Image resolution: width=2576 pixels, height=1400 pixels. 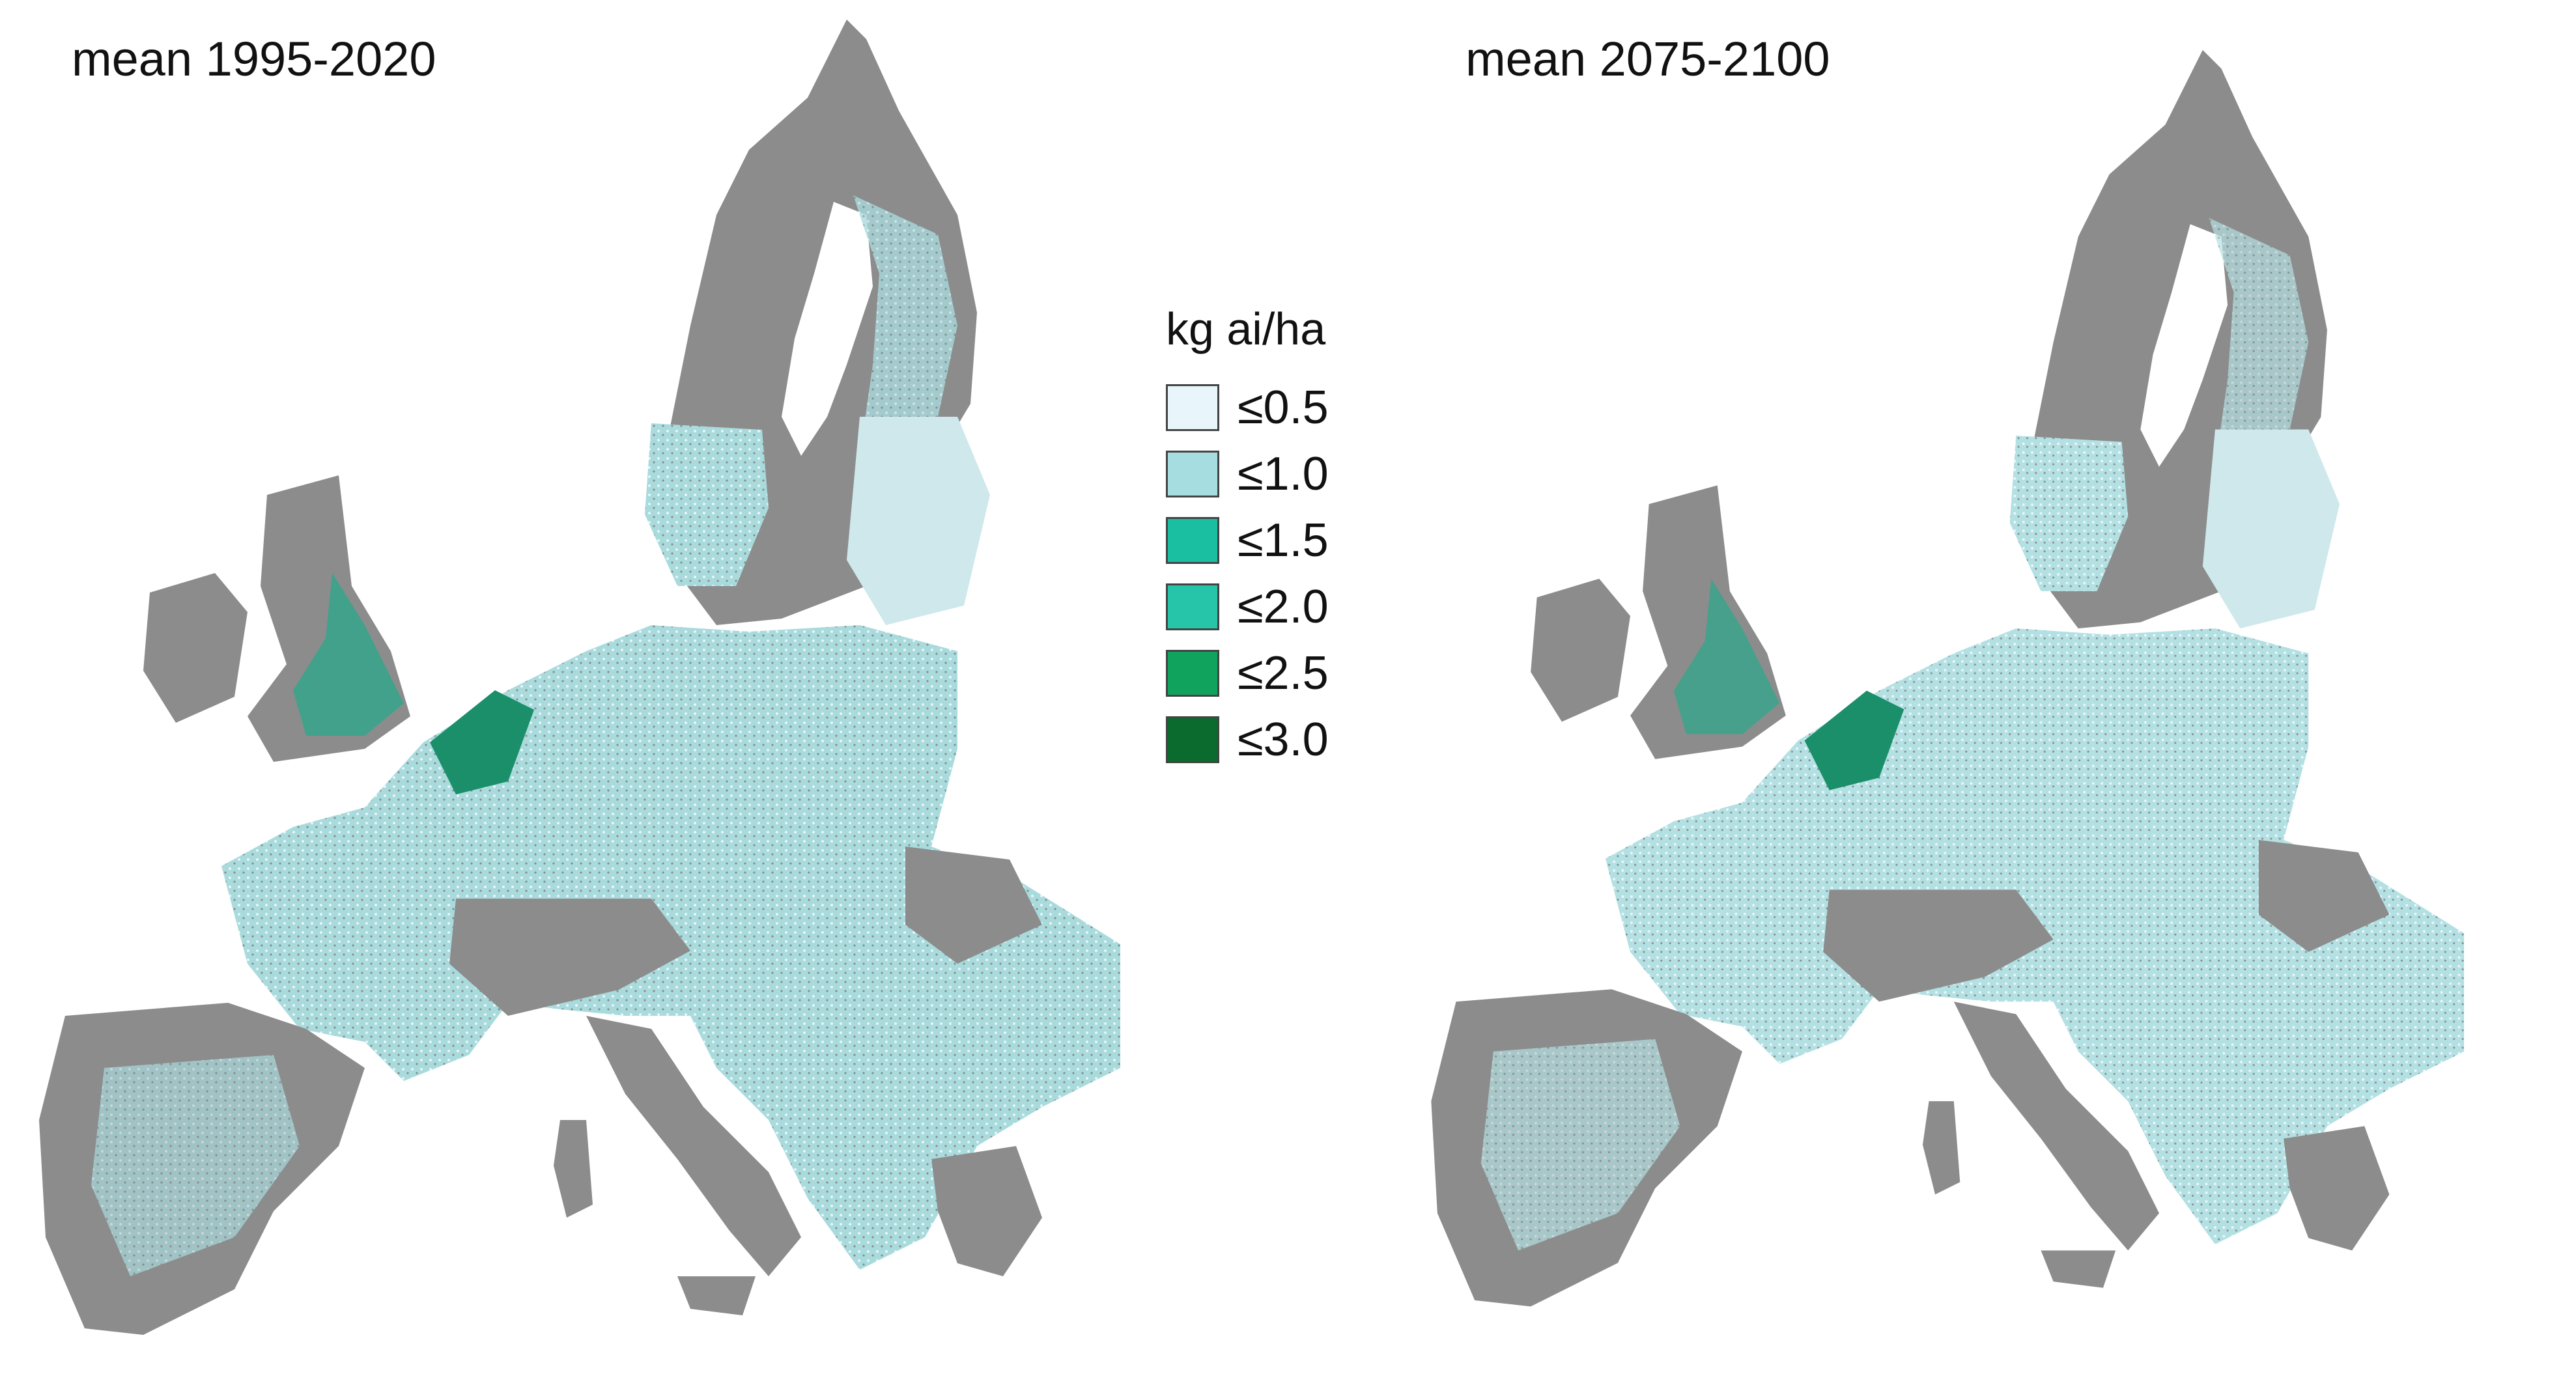 I want to click on legend-item: ≤2.5, so click(x=1283, y=674).